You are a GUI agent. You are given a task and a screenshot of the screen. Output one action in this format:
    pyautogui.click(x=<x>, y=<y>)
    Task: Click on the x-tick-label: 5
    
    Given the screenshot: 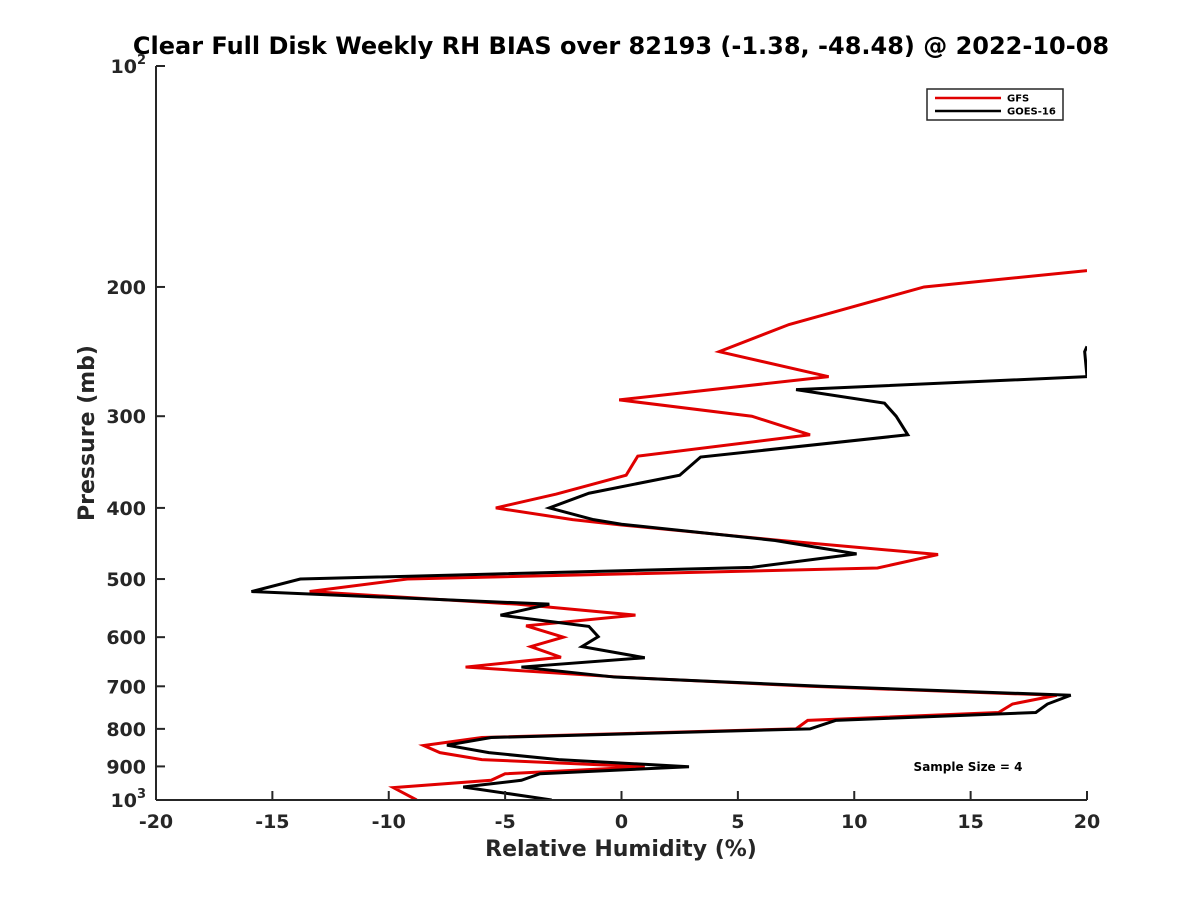 What is the action you would take?
    pyautogui.click(x=737, y=822)
    